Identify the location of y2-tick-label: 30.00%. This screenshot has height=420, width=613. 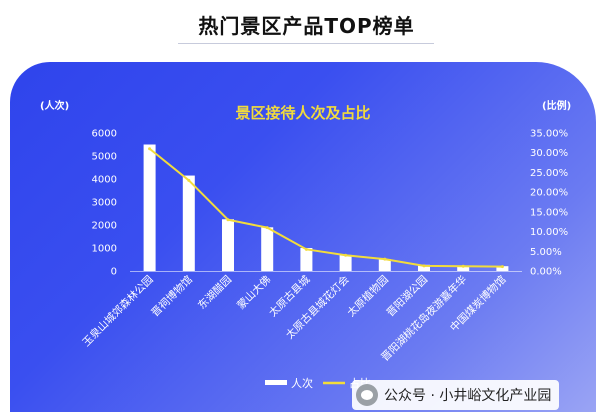
(549, 153).